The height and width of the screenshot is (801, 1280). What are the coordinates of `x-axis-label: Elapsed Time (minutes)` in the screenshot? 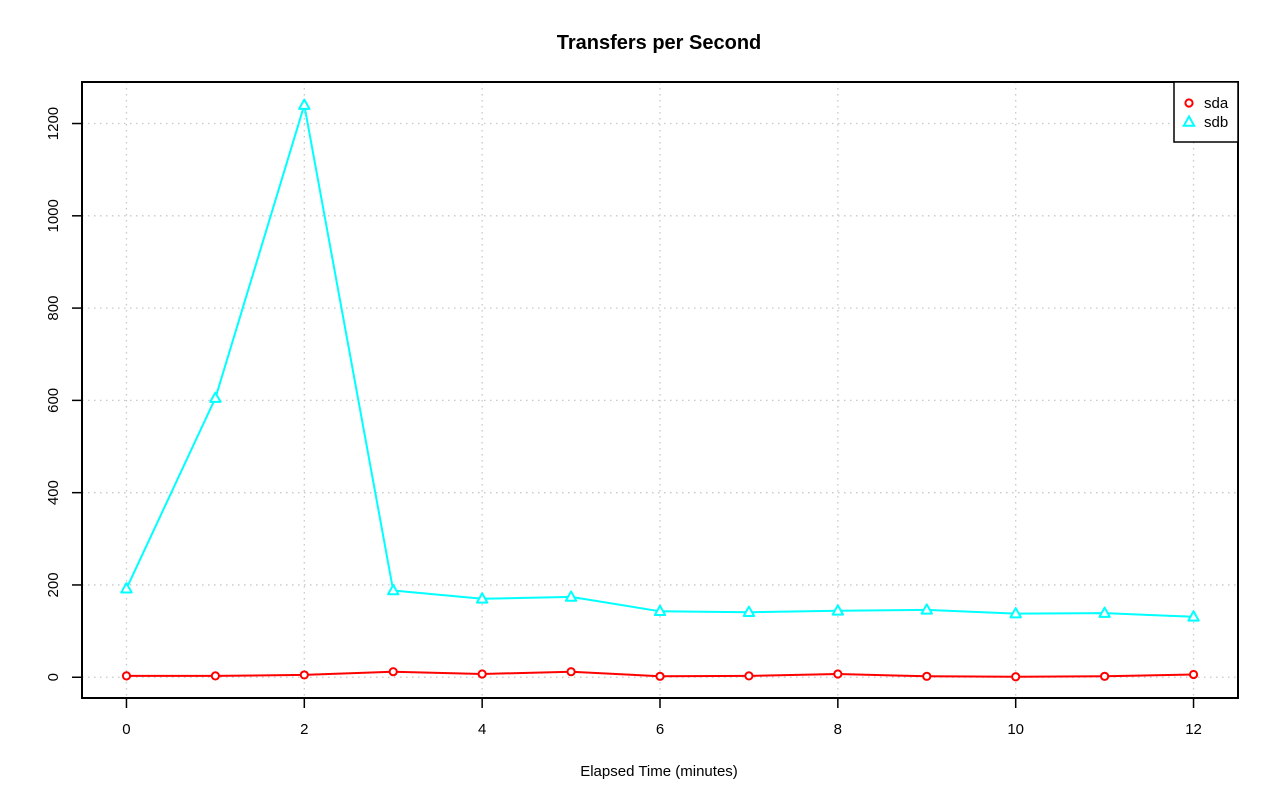 It's located at (659, 771).